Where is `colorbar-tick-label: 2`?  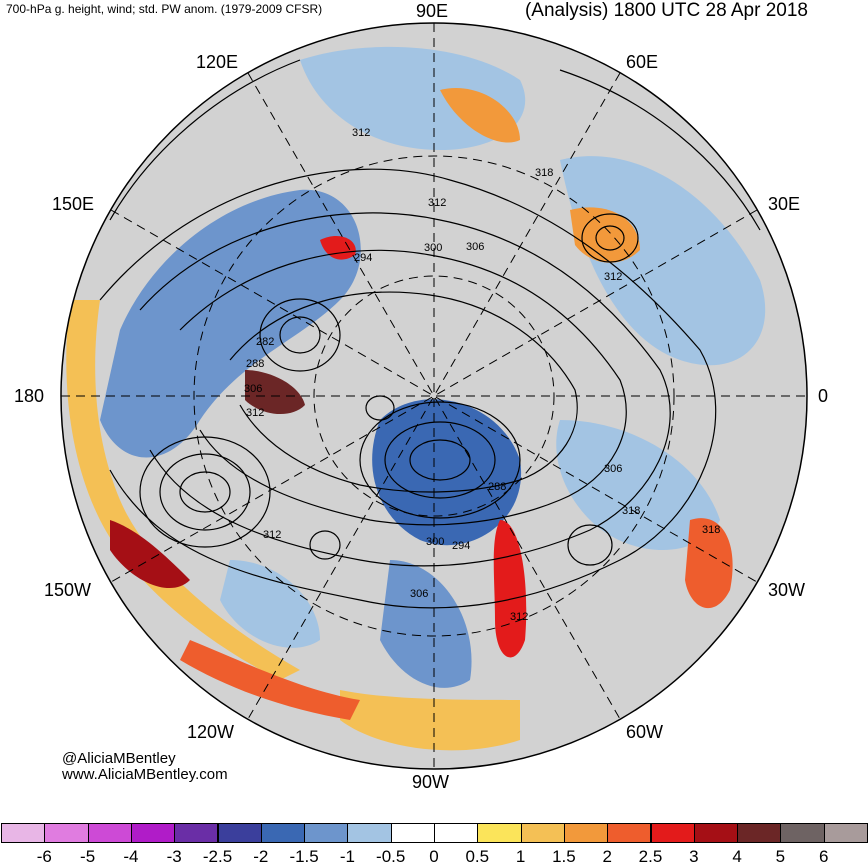
colorbar-tick-label: 2 is located at coordinates (607, 856).